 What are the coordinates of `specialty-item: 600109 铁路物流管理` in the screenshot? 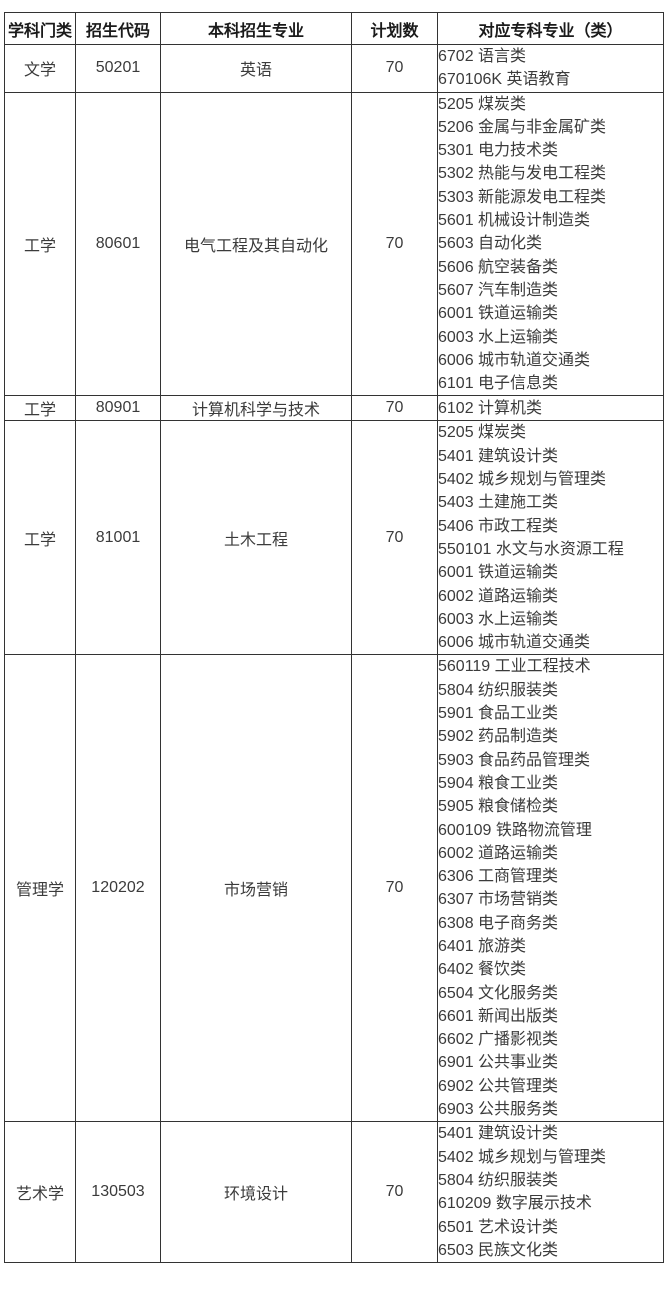 It's located at (515, 830).